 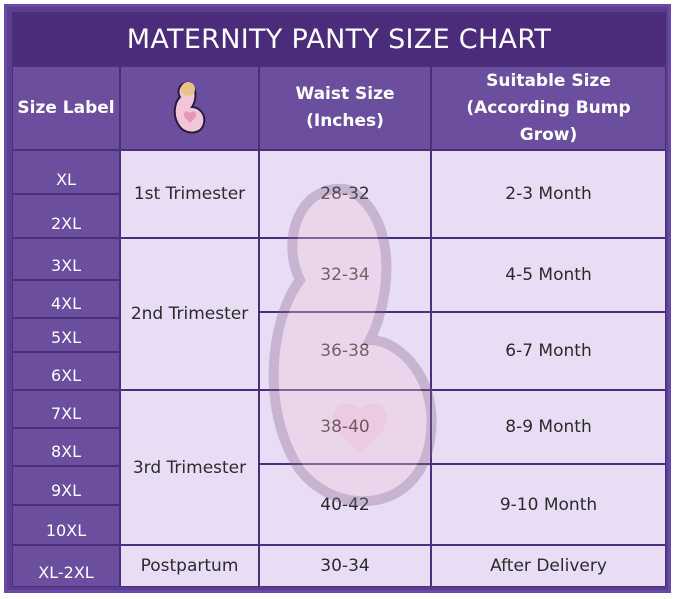 What do you see at coordinates (66, 259) in the screenshot?
I see `size-label: 3XL` at bounding box center [66, 259].